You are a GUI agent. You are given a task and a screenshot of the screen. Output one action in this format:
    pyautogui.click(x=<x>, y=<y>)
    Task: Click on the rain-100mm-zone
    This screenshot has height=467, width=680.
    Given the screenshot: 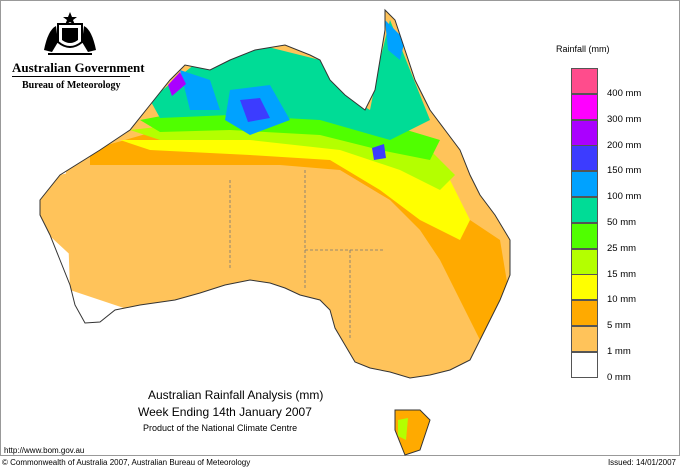 What is the action you would take?
    pyautogui.click(x=292, y=77)
    